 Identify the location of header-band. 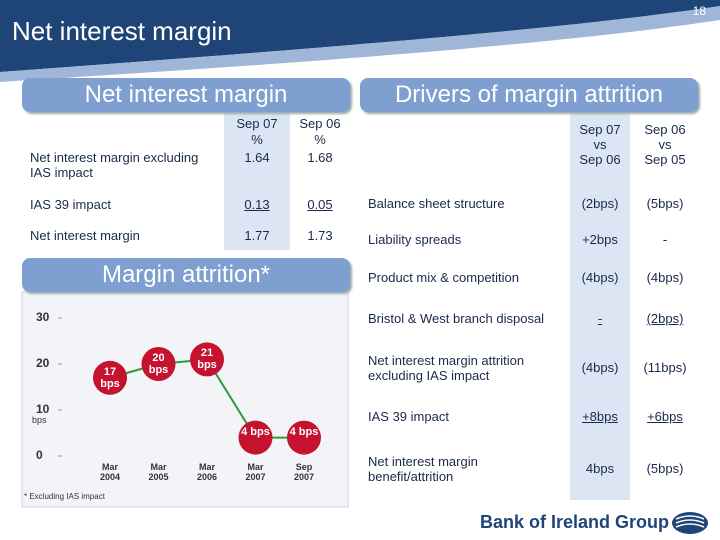
(360, 36).